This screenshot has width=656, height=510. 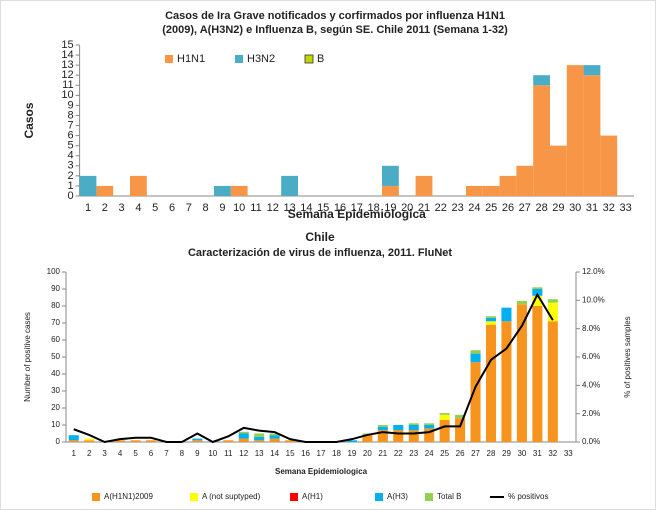 What do you see at coordinates (457, 208) in the screenshot?
I see `x-tick-label: 23` at bounding box center [457, 208].